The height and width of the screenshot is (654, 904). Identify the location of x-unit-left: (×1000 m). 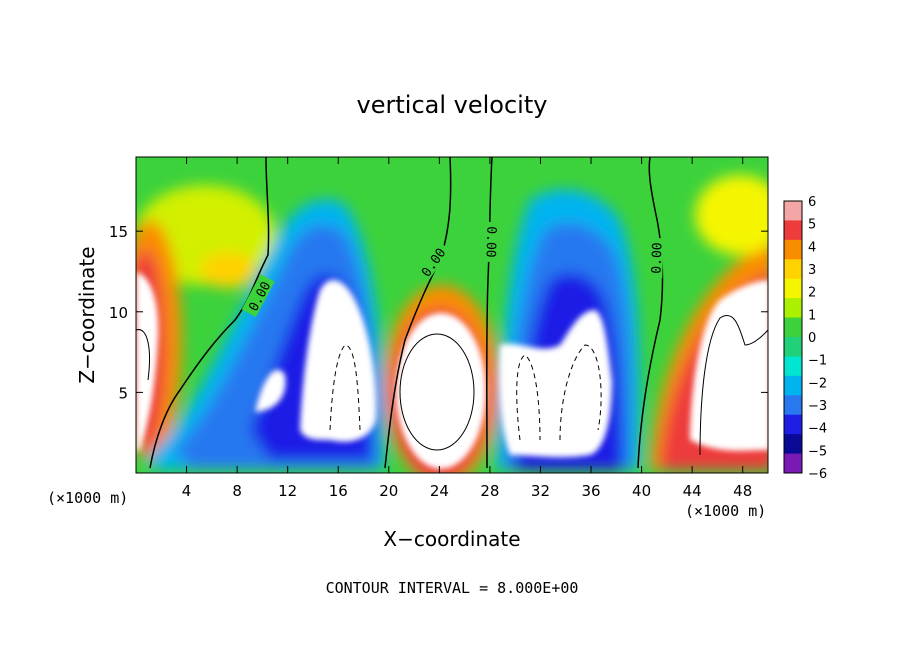
(87, 498).